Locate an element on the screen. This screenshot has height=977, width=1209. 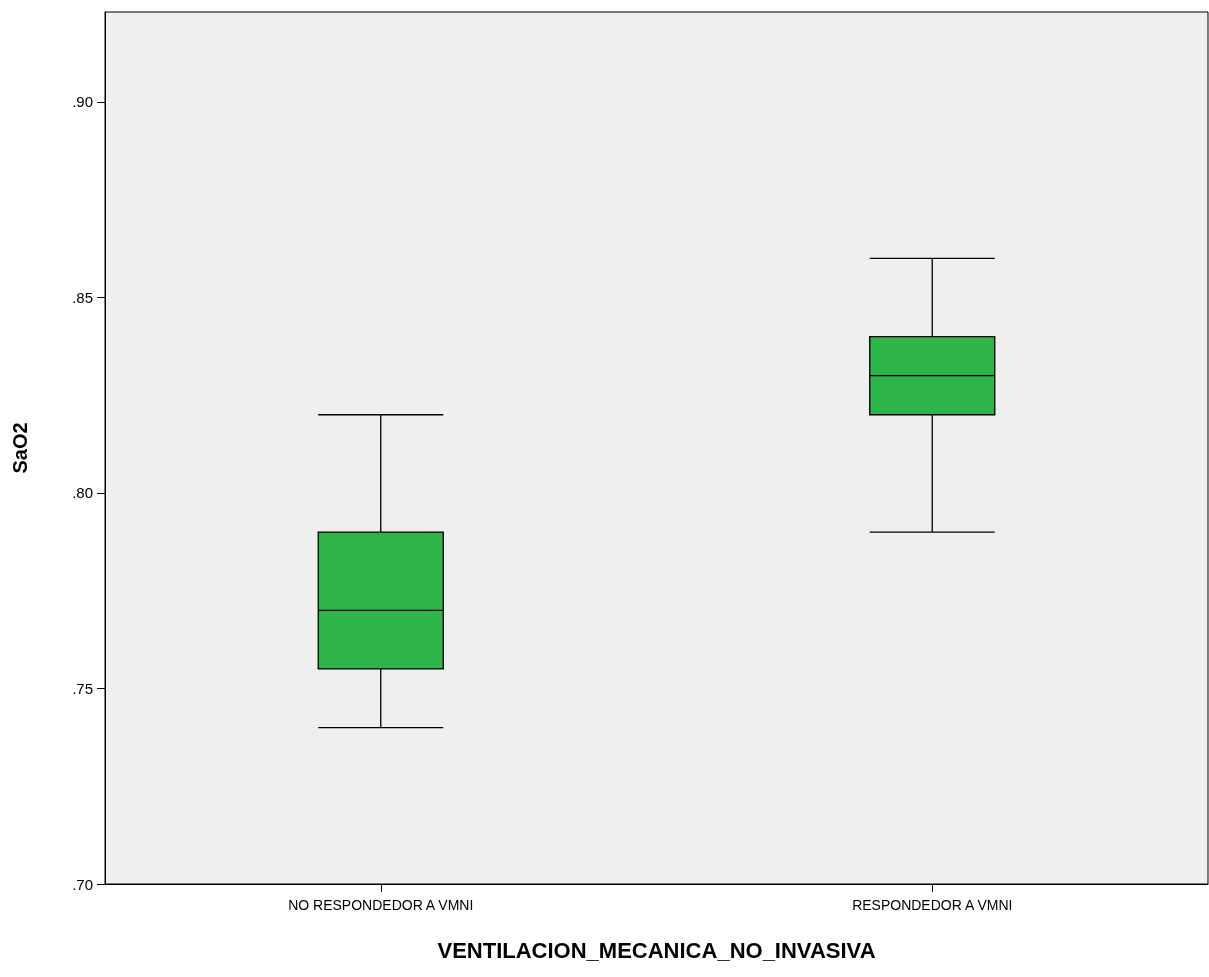
y-tick-label: .85 is located at coordinates (82, 297).